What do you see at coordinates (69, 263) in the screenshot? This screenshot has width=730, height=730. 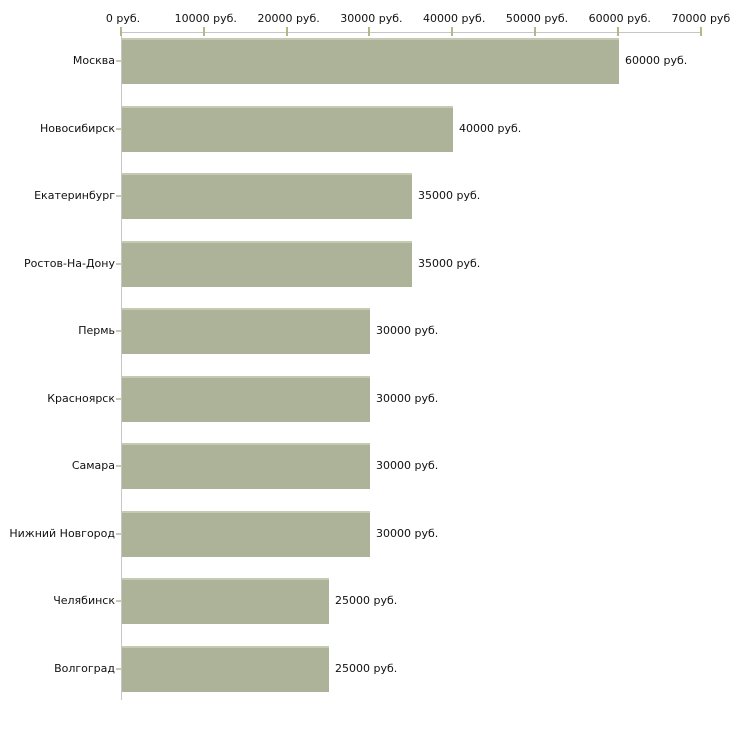 I see `category-label: Ростов-На-Дону` at bounding box center [69, 263].